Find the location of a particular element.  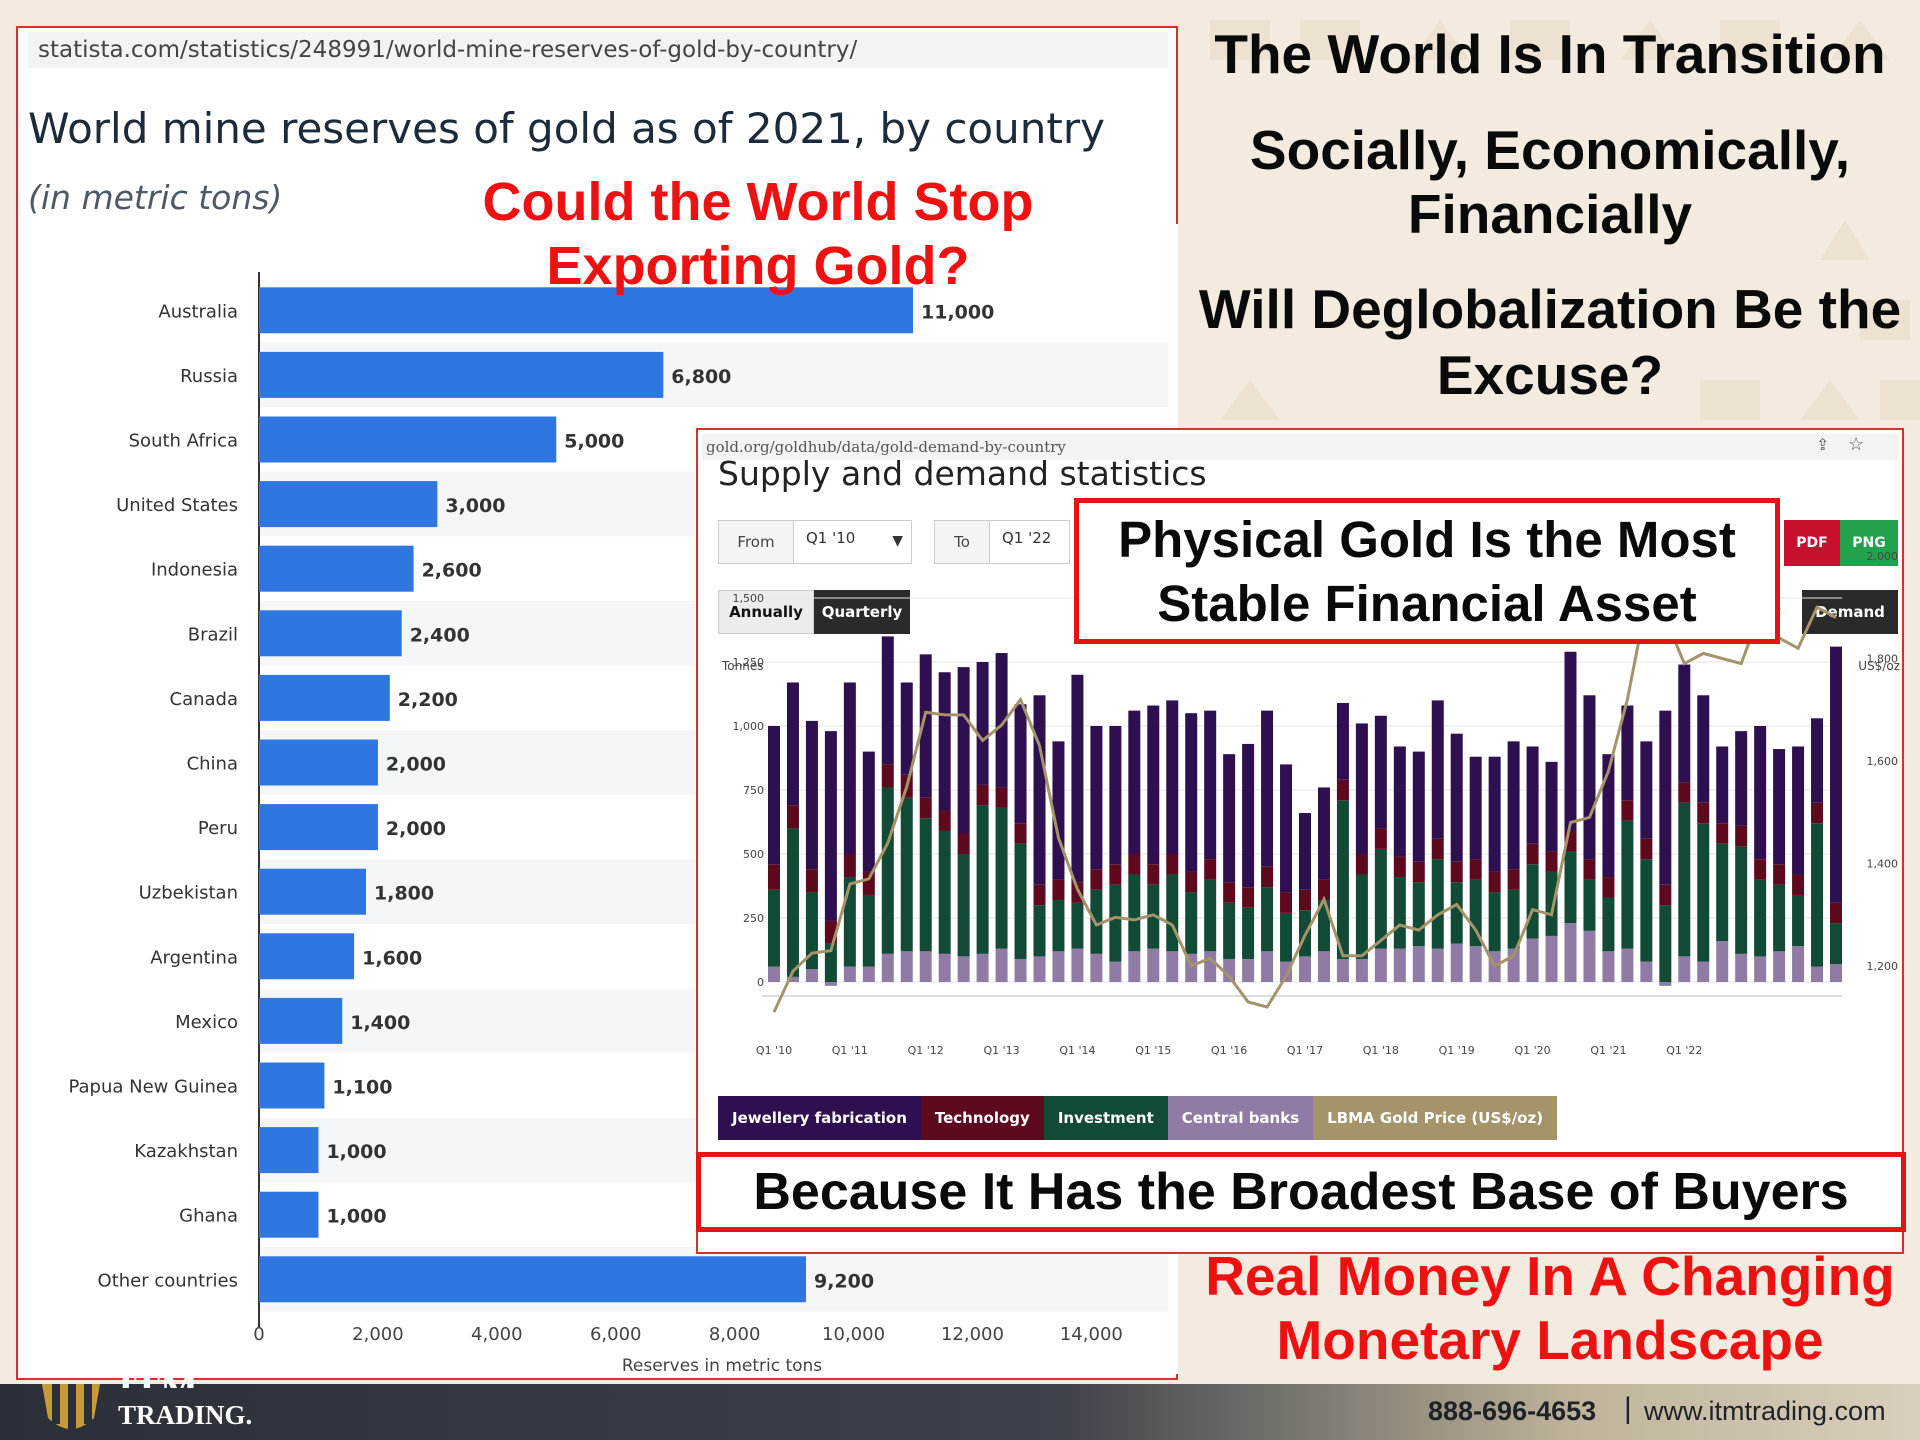

star-icon: ☆ is located at coordinates (1856, 444).